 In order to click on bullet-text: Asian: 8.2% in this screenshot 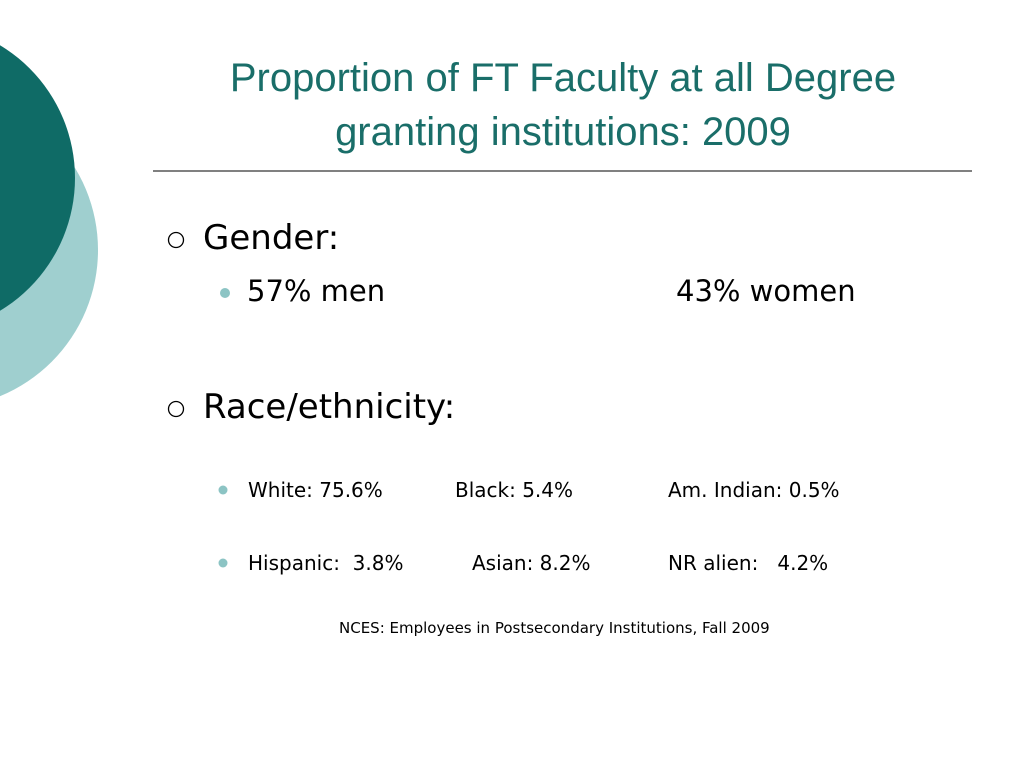, I will do `click(531, 563)`.